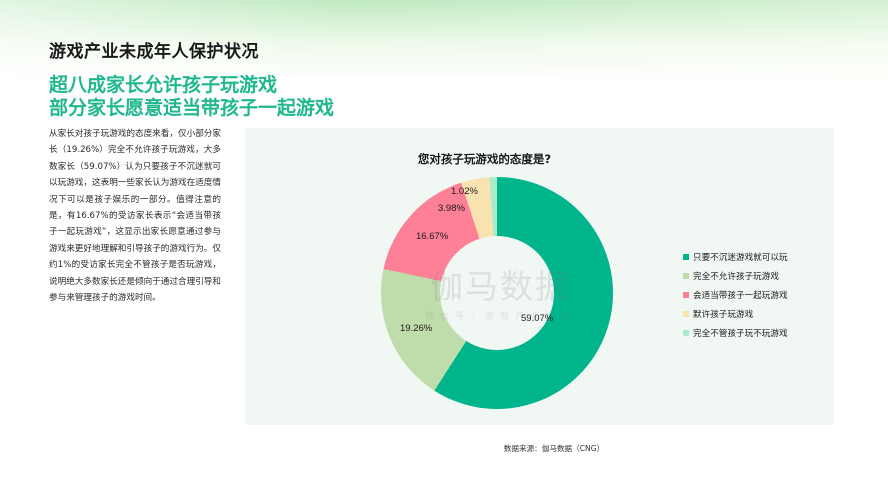  Describe the element at coordinates (432, 236) in the screenshot. I see `slice-label-play-together: 16.67%` at that location.